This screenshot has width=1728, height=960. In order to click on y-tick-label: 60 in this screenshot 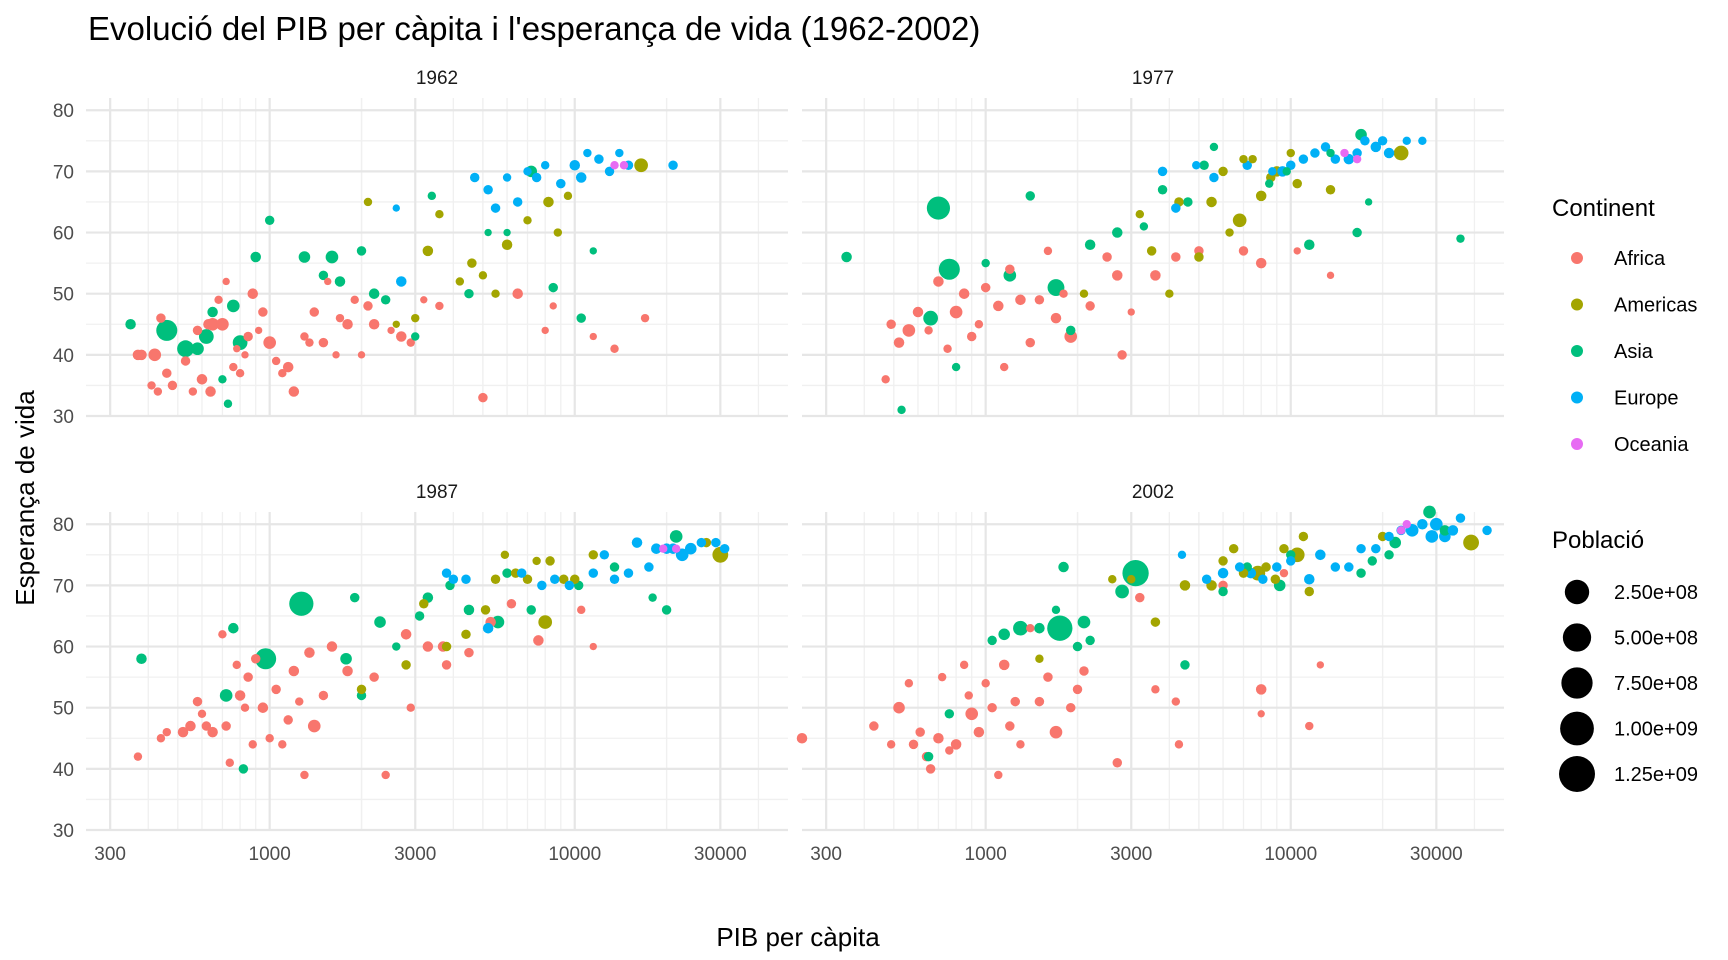, I will do `click(63, 648)`.